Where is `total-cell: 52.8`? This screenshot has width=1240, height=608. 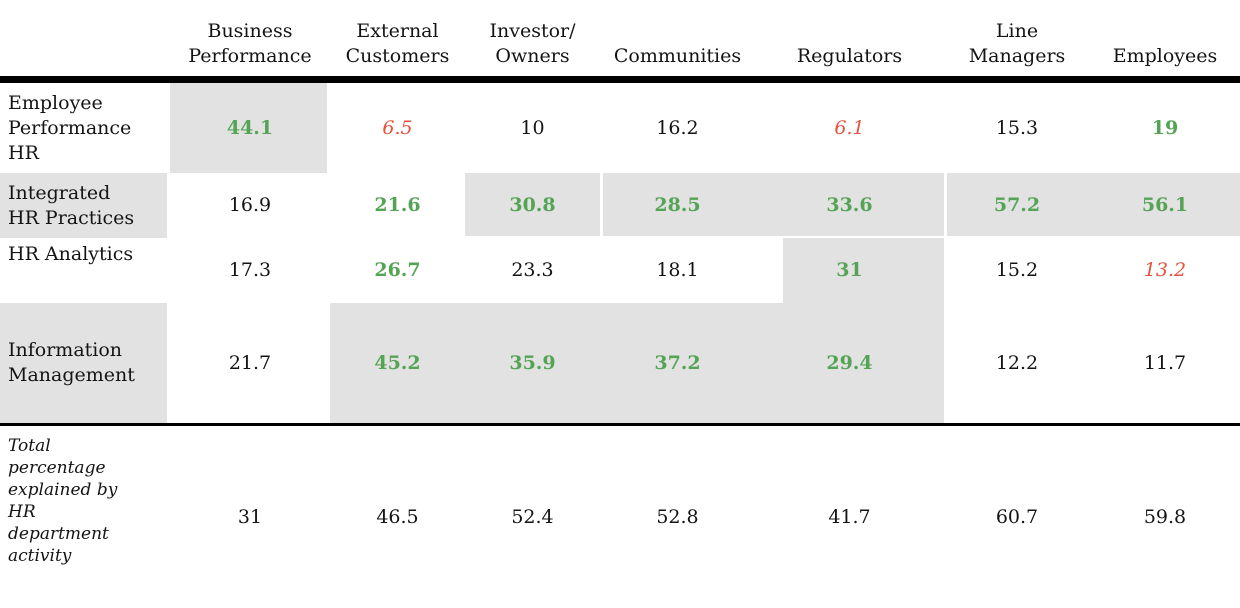
total-cell: 52.8 is located at coordinates (677, 516).